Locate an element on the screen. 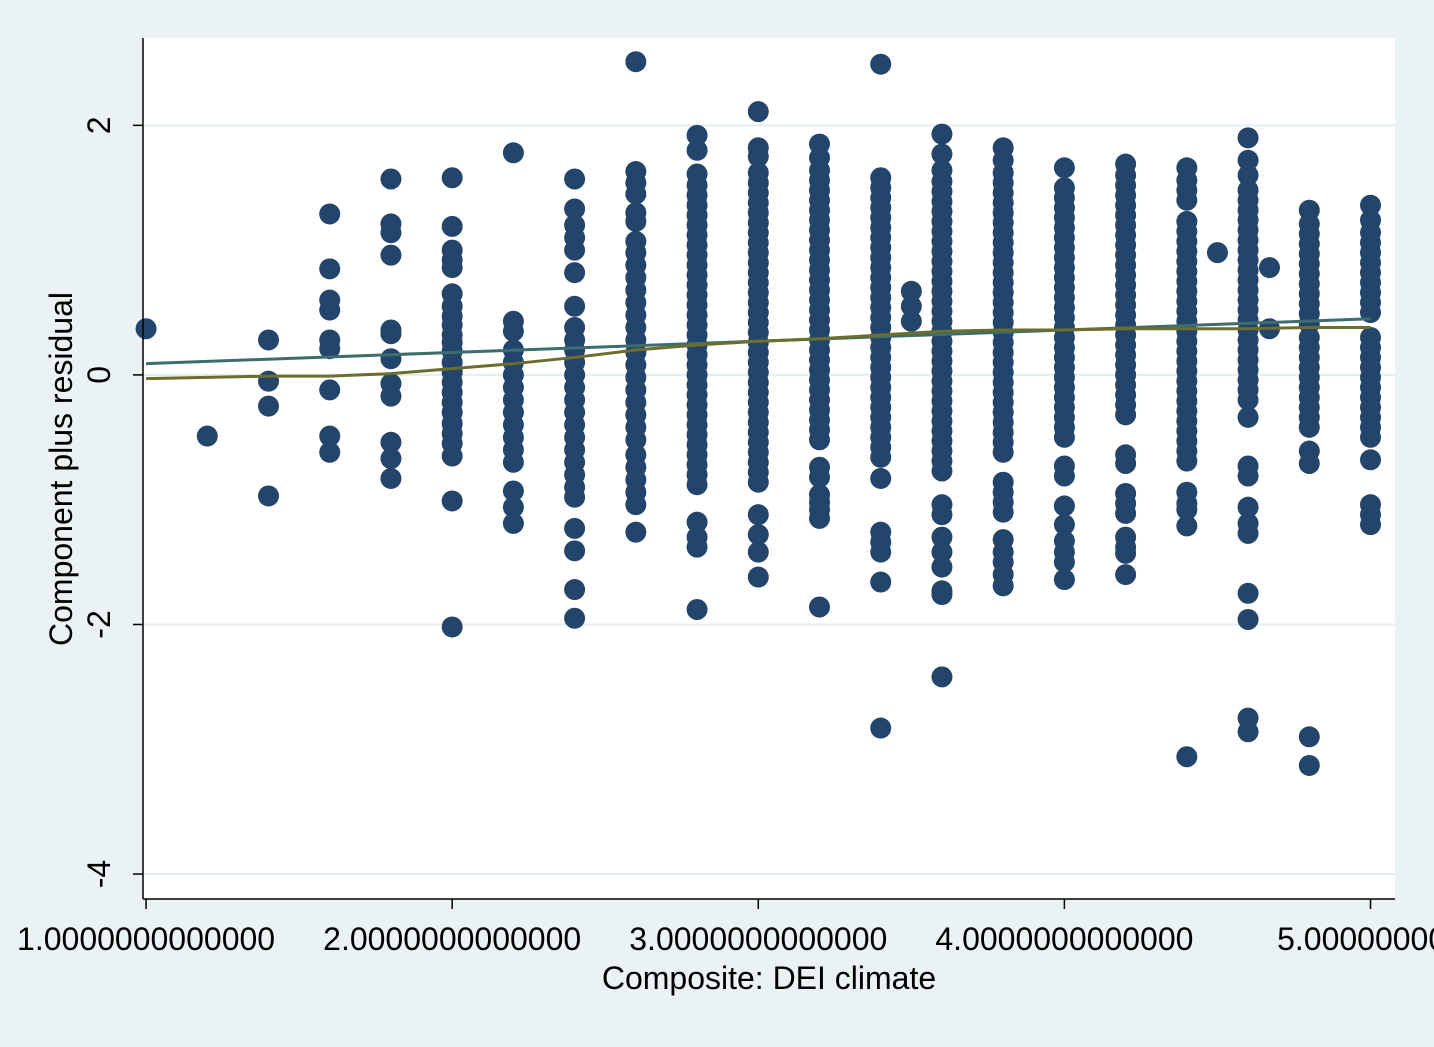  x-tick-label: 3.0000000000000 is located at coordinates (758, 939).